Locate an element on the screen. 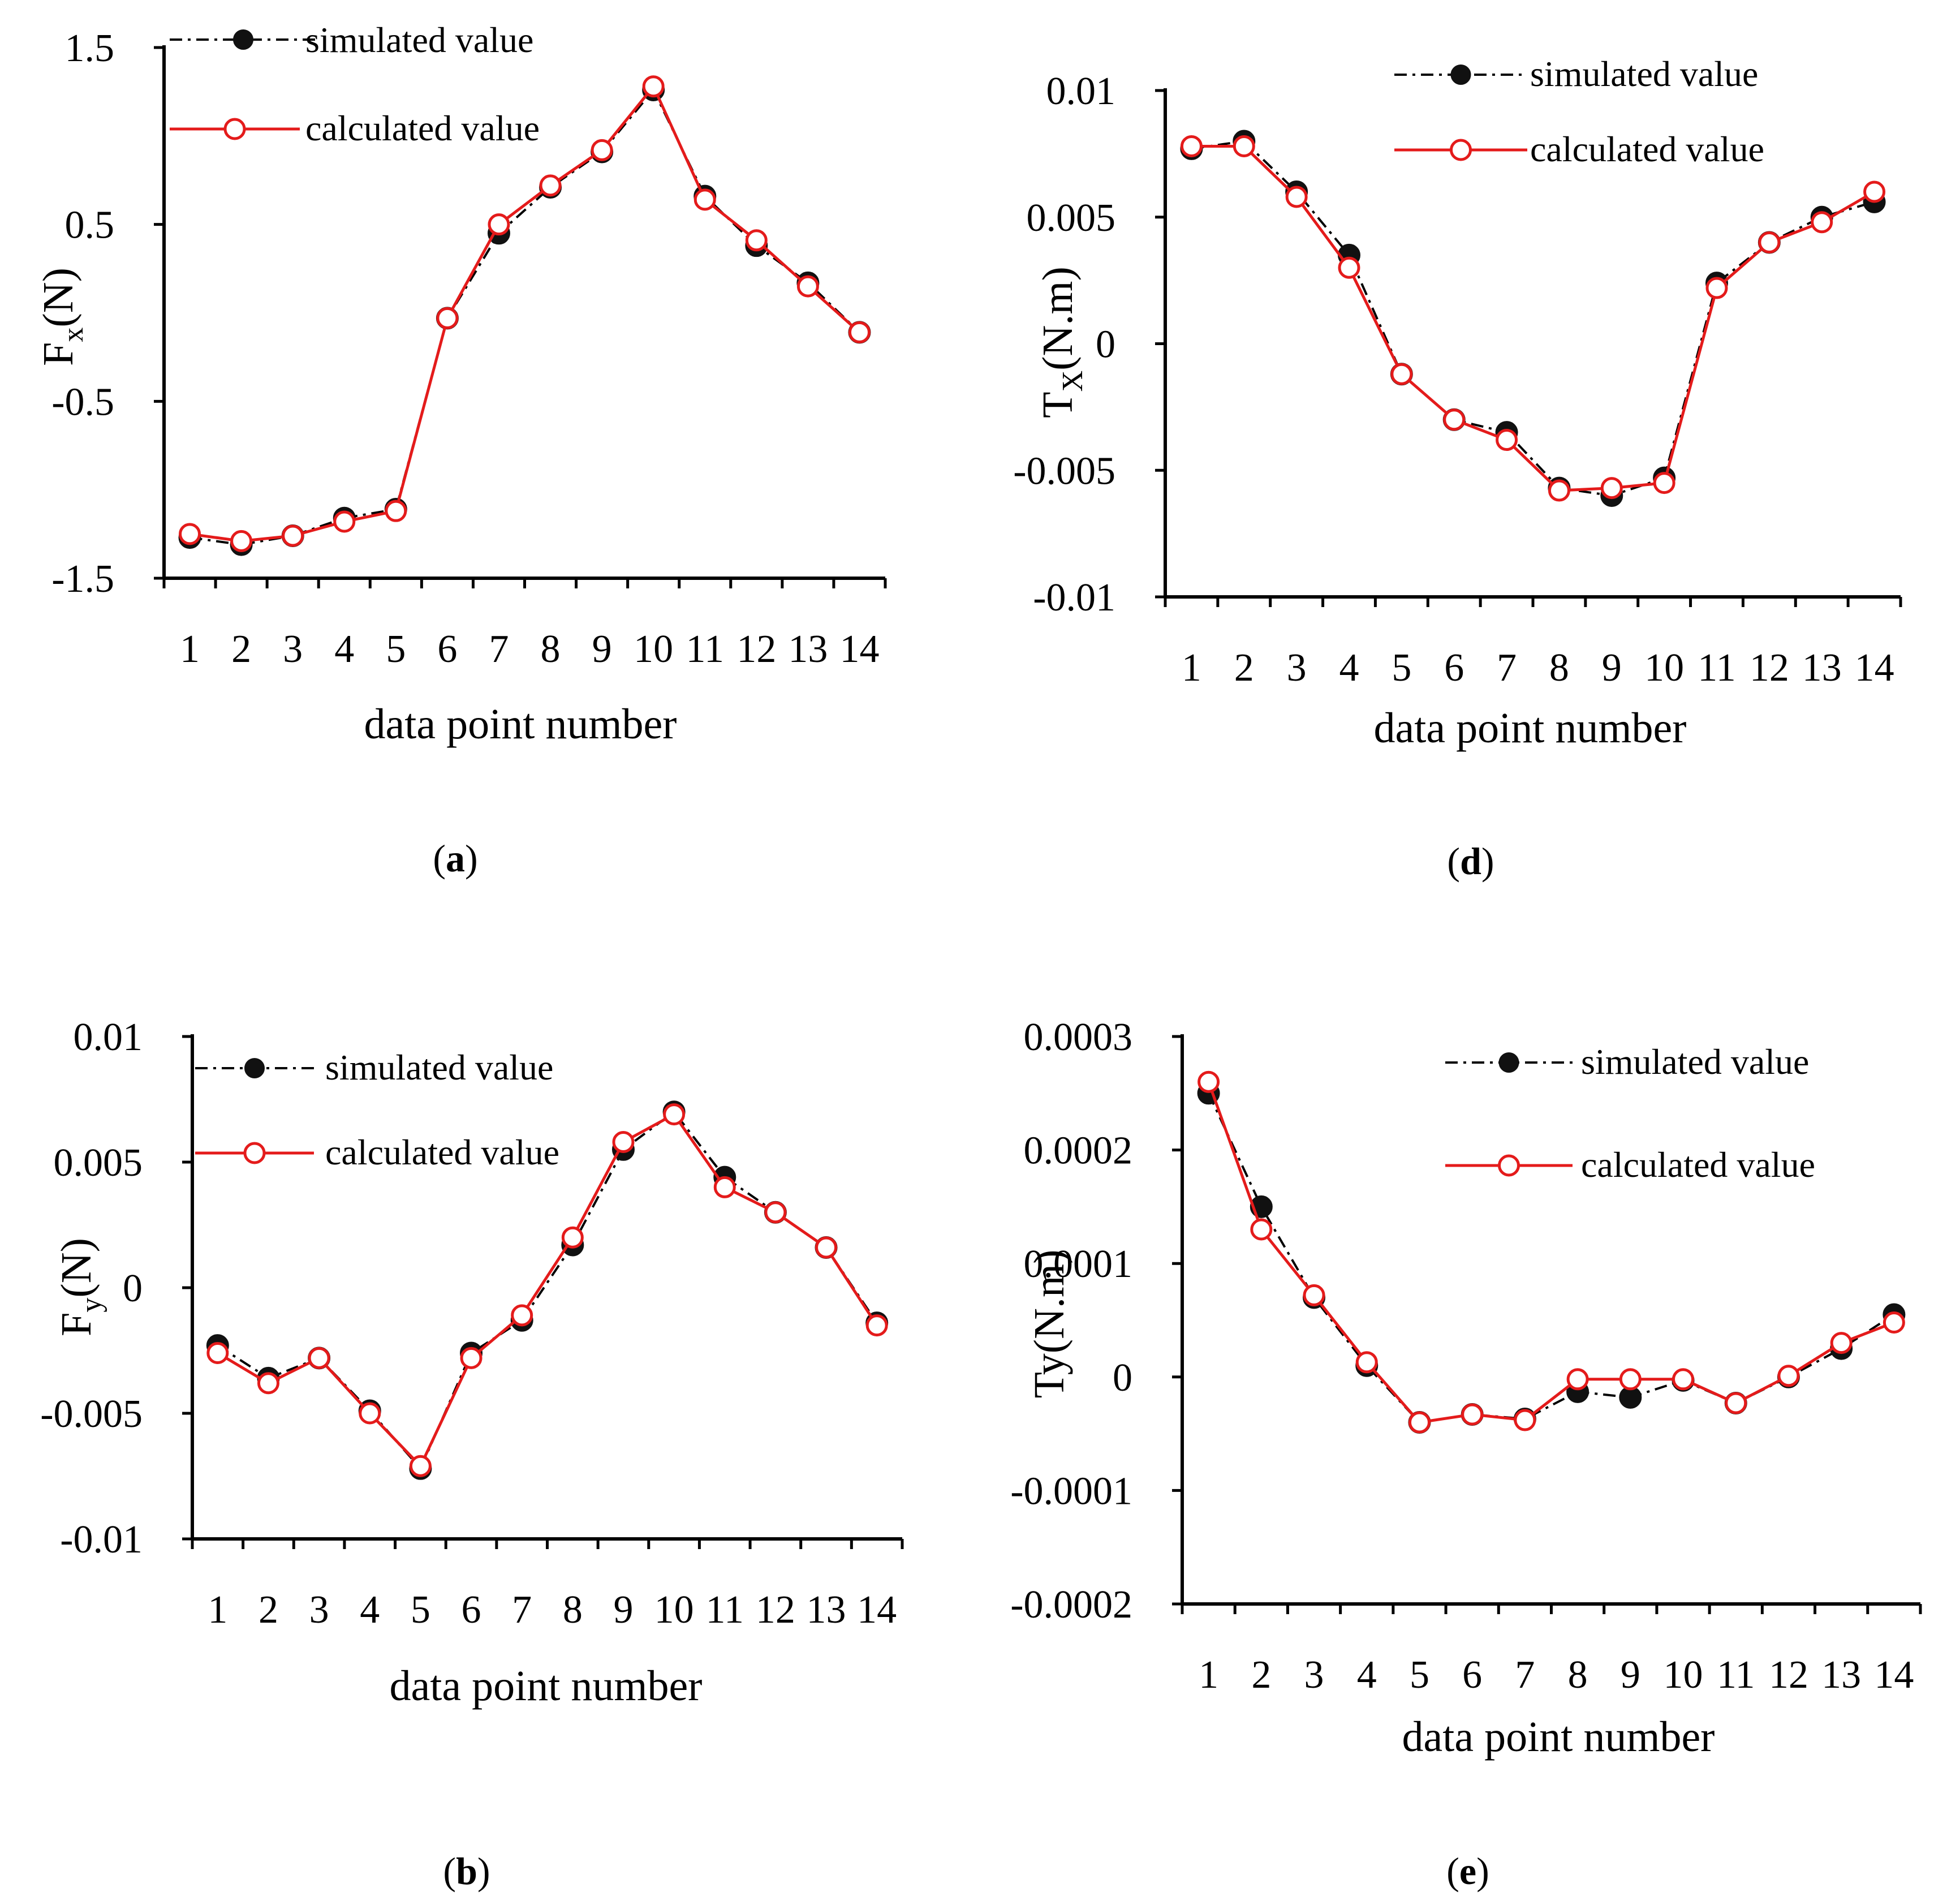  x-tick-label: 8 is located at coordinates (573, 1610).